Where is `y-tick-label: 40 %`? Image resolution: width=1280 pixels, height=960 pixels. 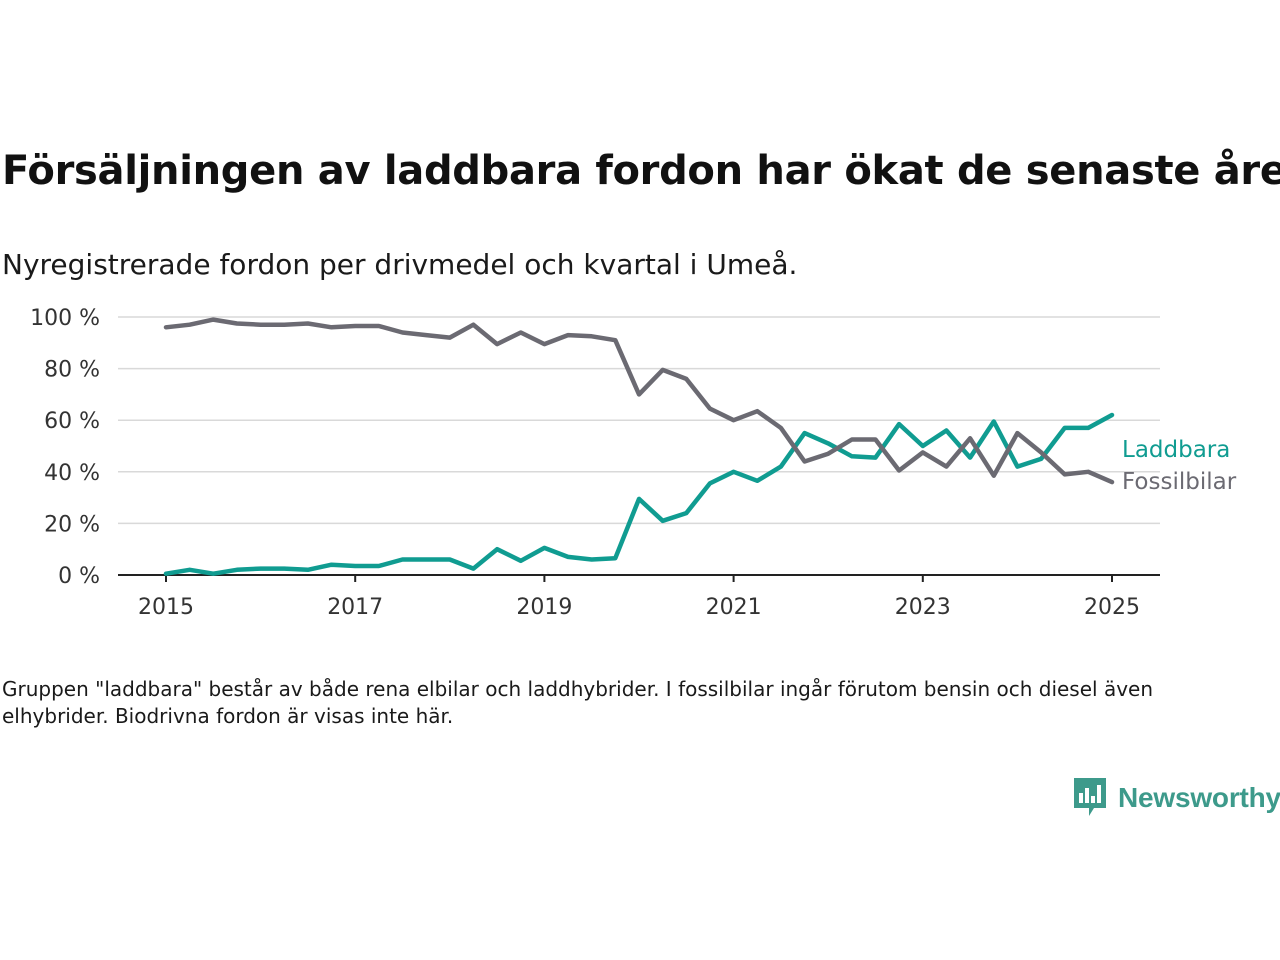 y-tick-label: 40 % is located at coordinates (72, 473).